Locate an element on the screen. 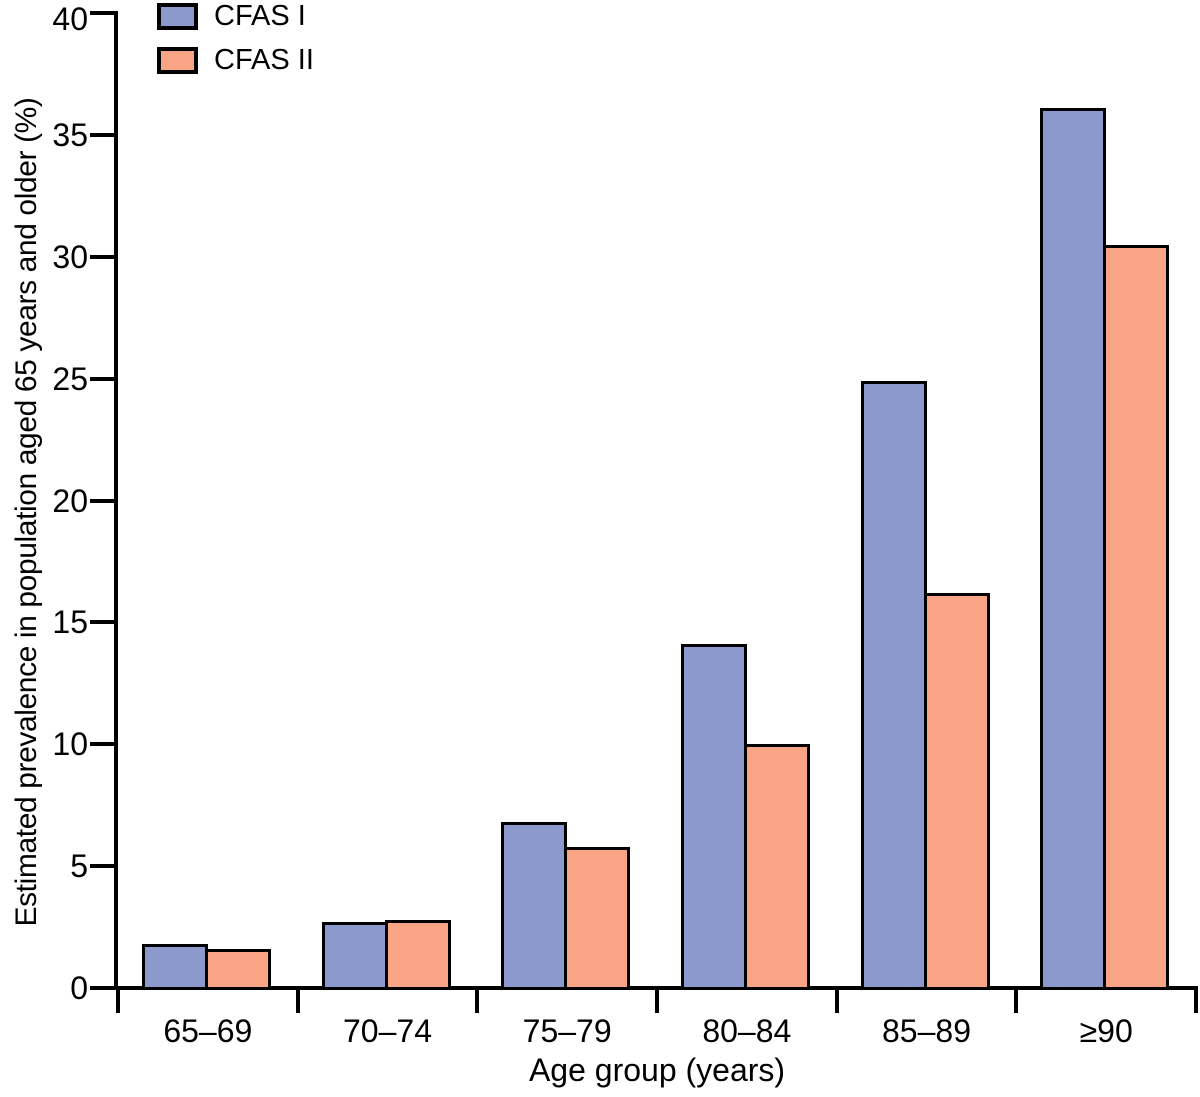 The height and width of the screenshot is (1097, 1200). y-tick-label: 40 is located at coordinates (70, 19).